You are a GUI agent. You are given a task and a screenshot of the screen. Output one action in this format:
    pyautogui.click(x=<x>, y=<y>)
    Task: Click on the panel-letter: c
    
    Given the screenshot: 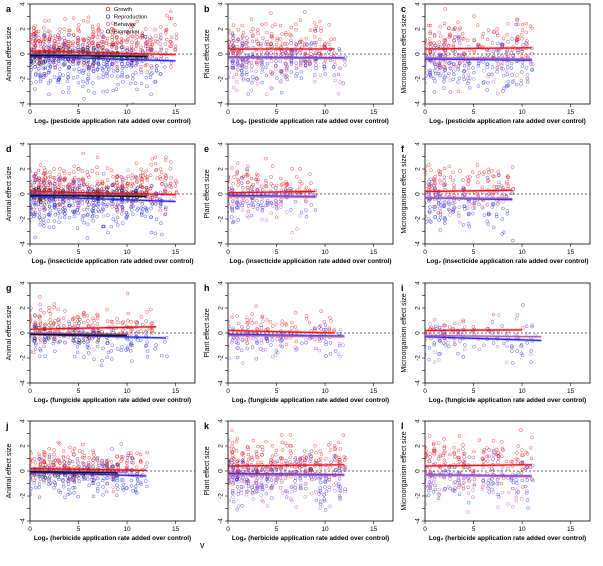 What is the action you would take?
    pyautogui.click(x=403, y=9)
    